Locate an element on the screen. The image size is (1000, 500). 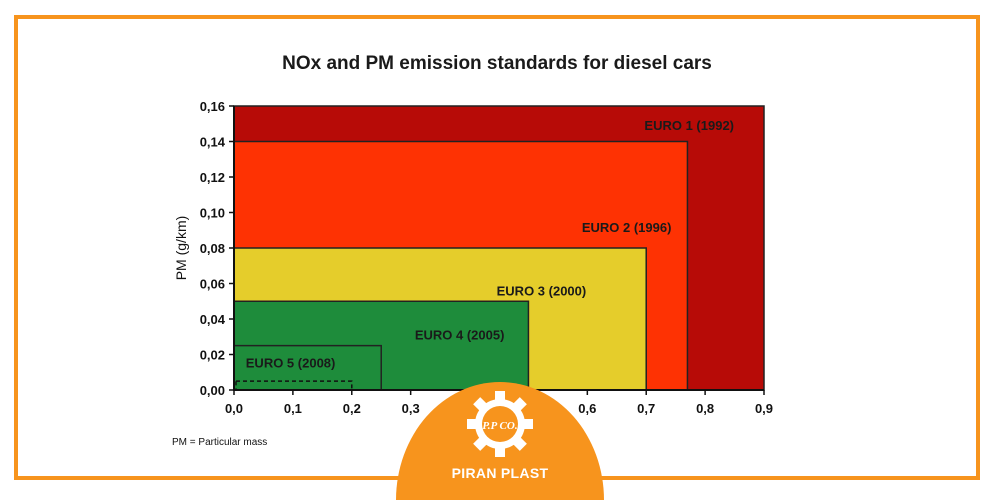
y-tick-label: 0,04 is located at coordinates (213, 319).